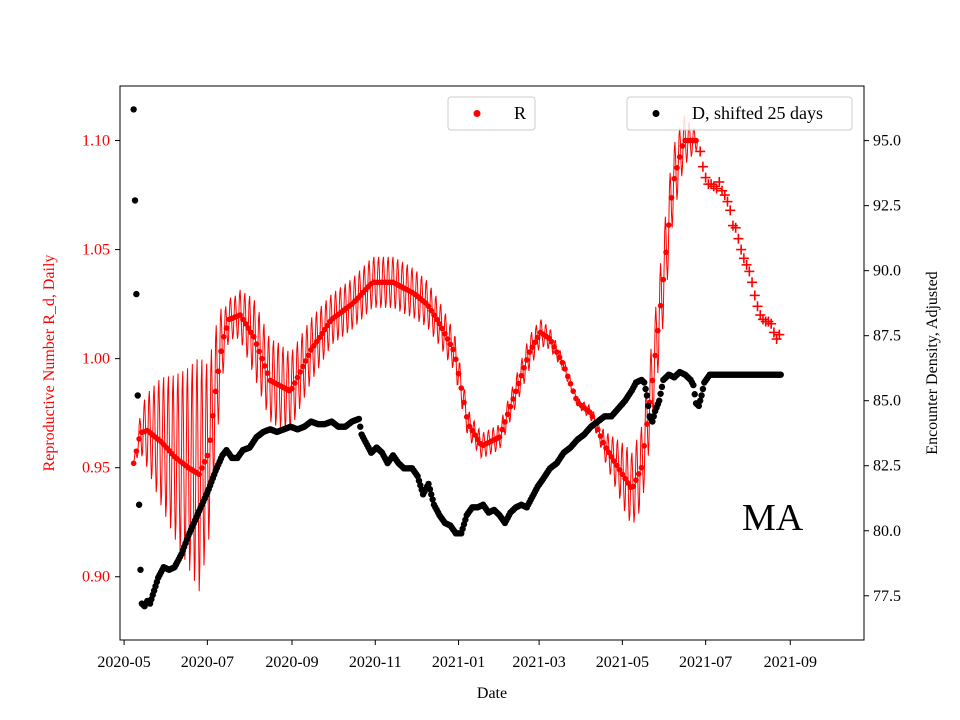  I want to click on legend-d: D, shifted 25 days, so click(739, 113).